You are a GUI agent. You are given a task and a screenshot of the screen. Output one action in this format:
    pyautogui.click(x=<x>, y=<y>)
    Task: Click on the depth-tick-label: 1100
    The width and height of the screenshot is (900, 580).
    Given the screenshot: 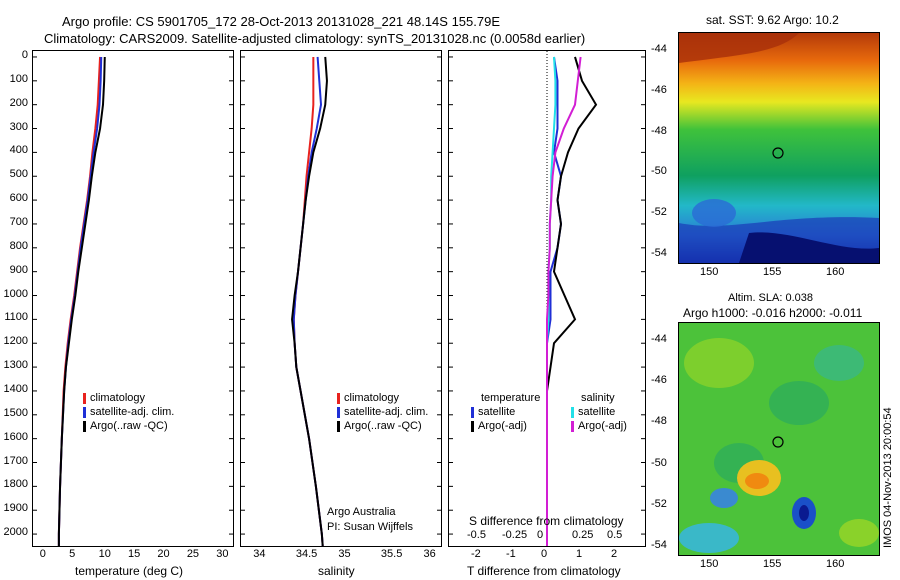 What is the action you would take?
    pyautogui.click(x=16, y=317)
    